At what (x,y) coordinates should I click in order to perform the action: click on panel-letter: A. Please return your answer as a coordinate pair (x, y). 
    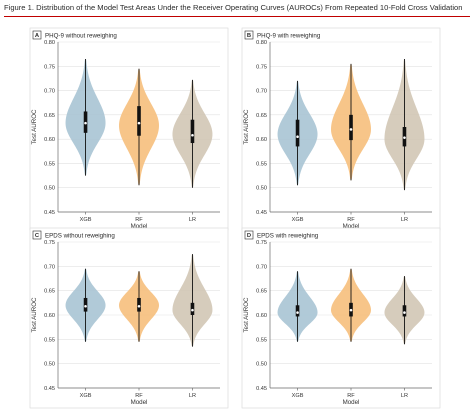
    Looking at the image, I should click on (37, 36).